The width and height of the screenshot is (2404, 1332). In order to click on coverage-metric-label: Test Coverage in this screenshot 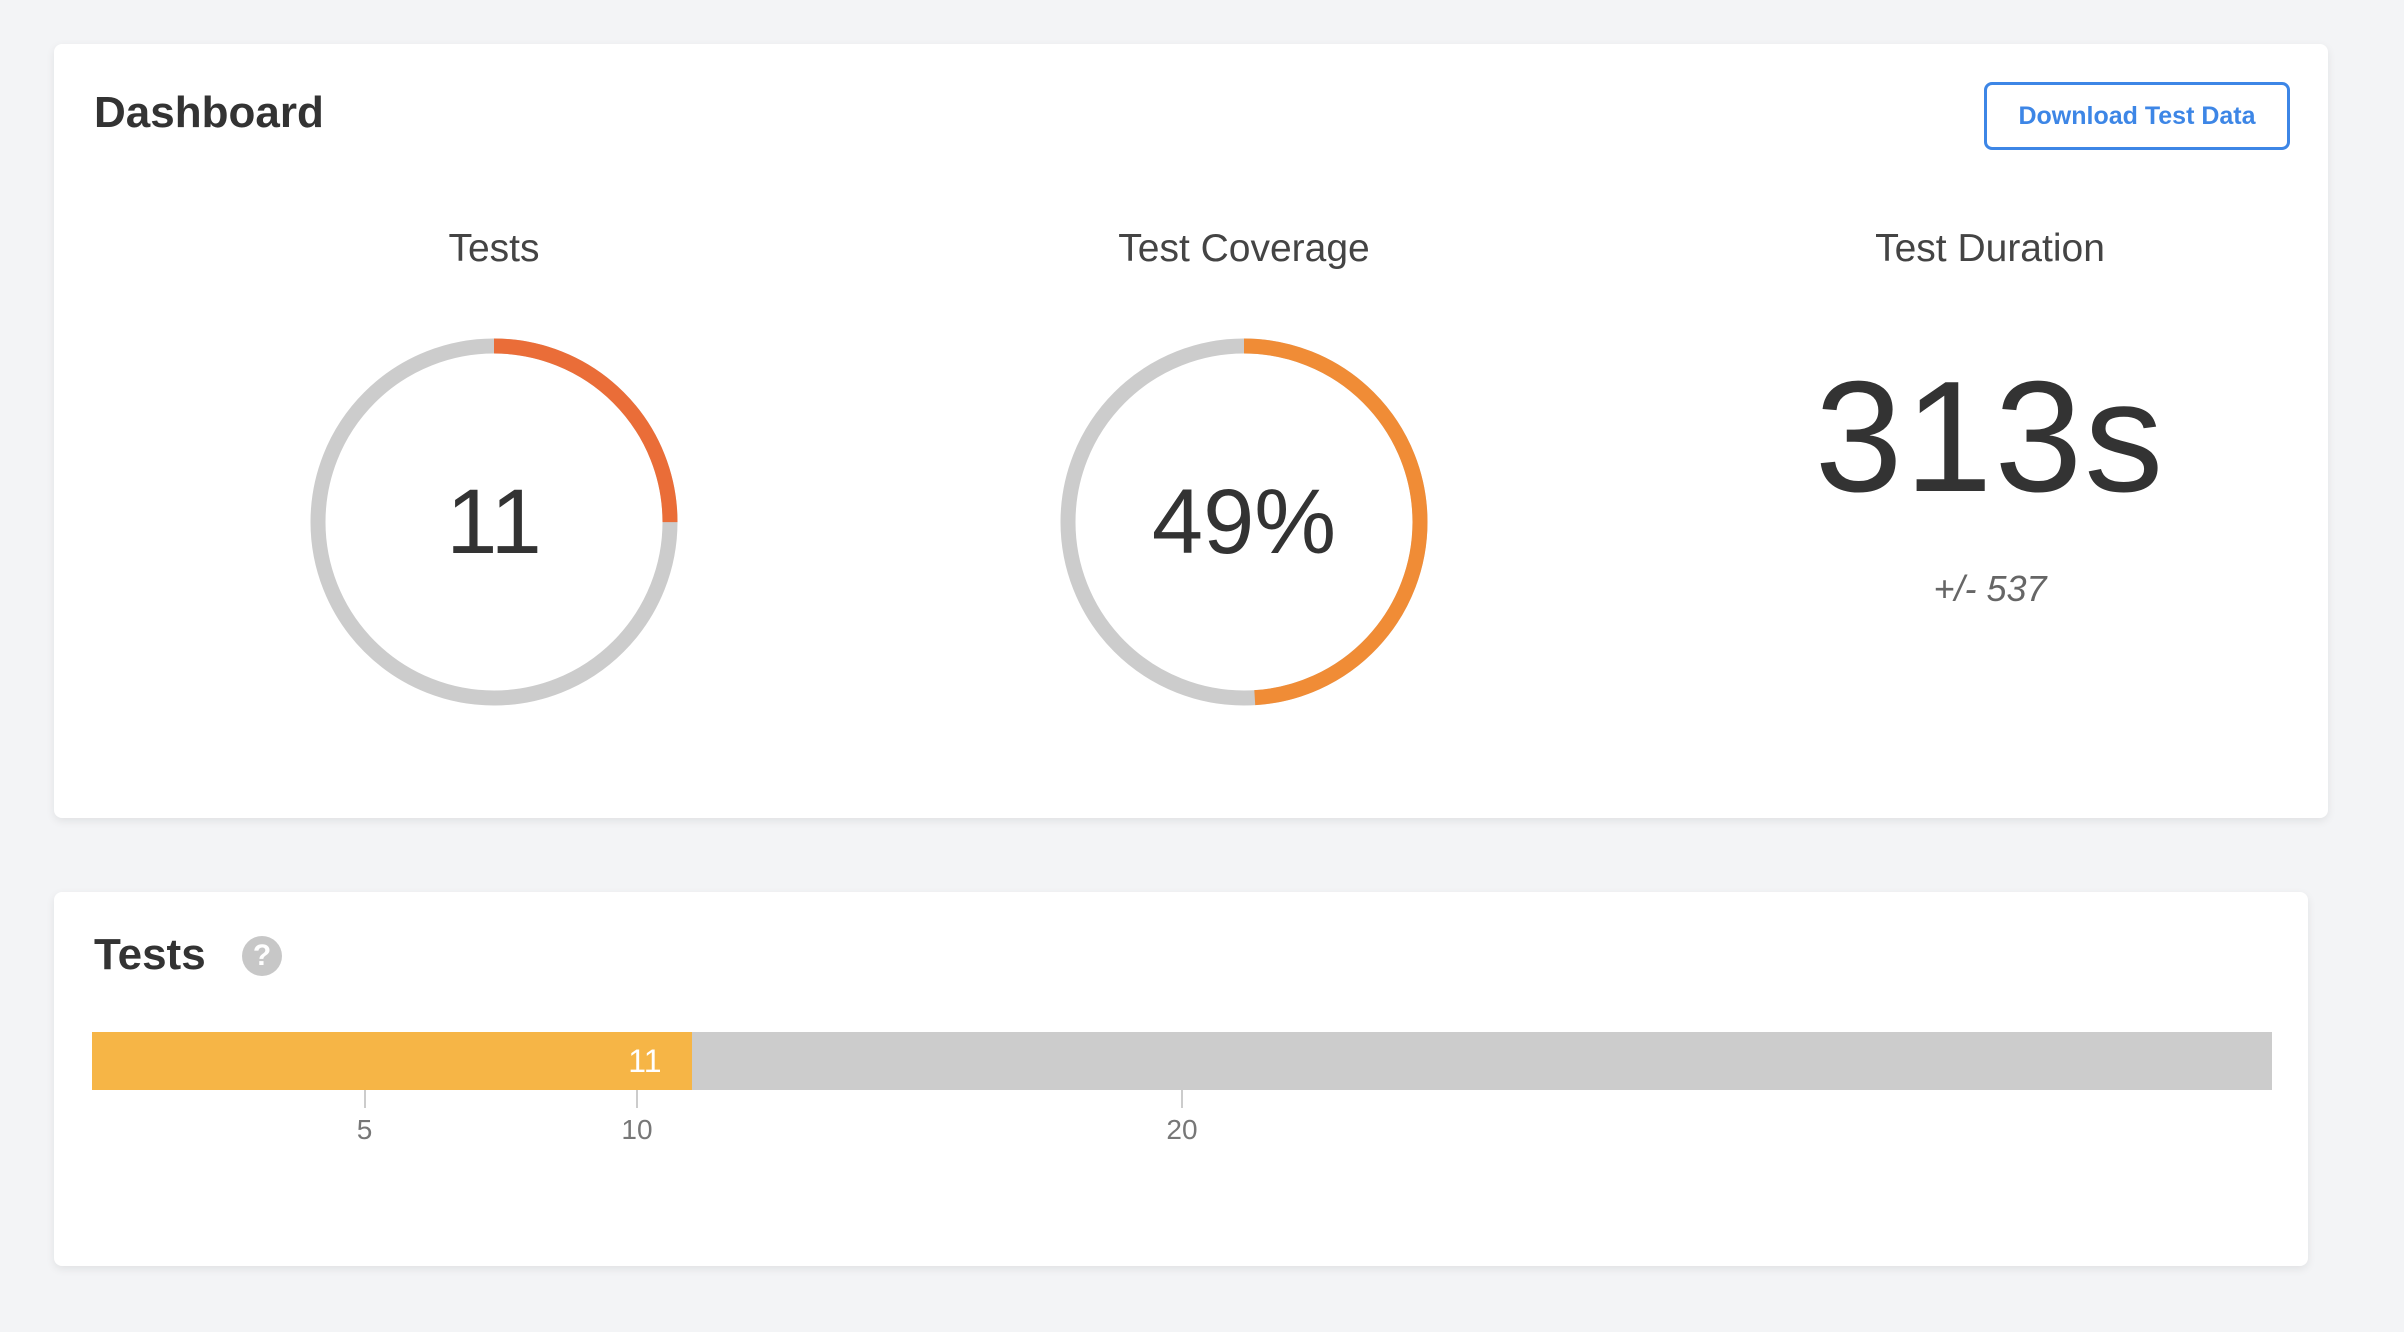, I will do `click(1244, 248)`.